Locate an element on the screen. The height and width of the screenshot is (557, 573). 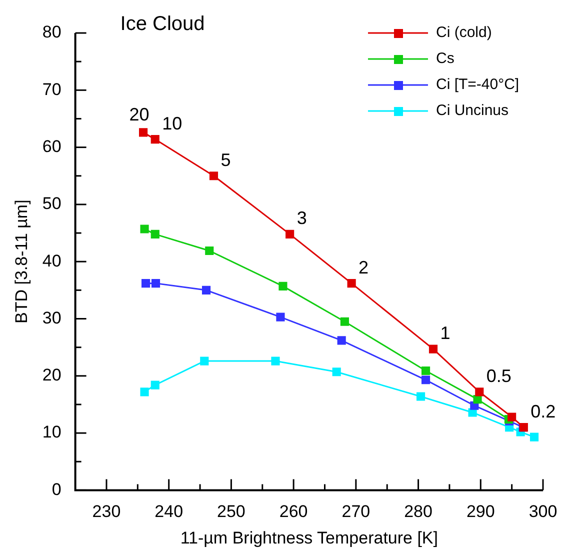
x-tick-label: 300 is located at coordinates (543, 512).